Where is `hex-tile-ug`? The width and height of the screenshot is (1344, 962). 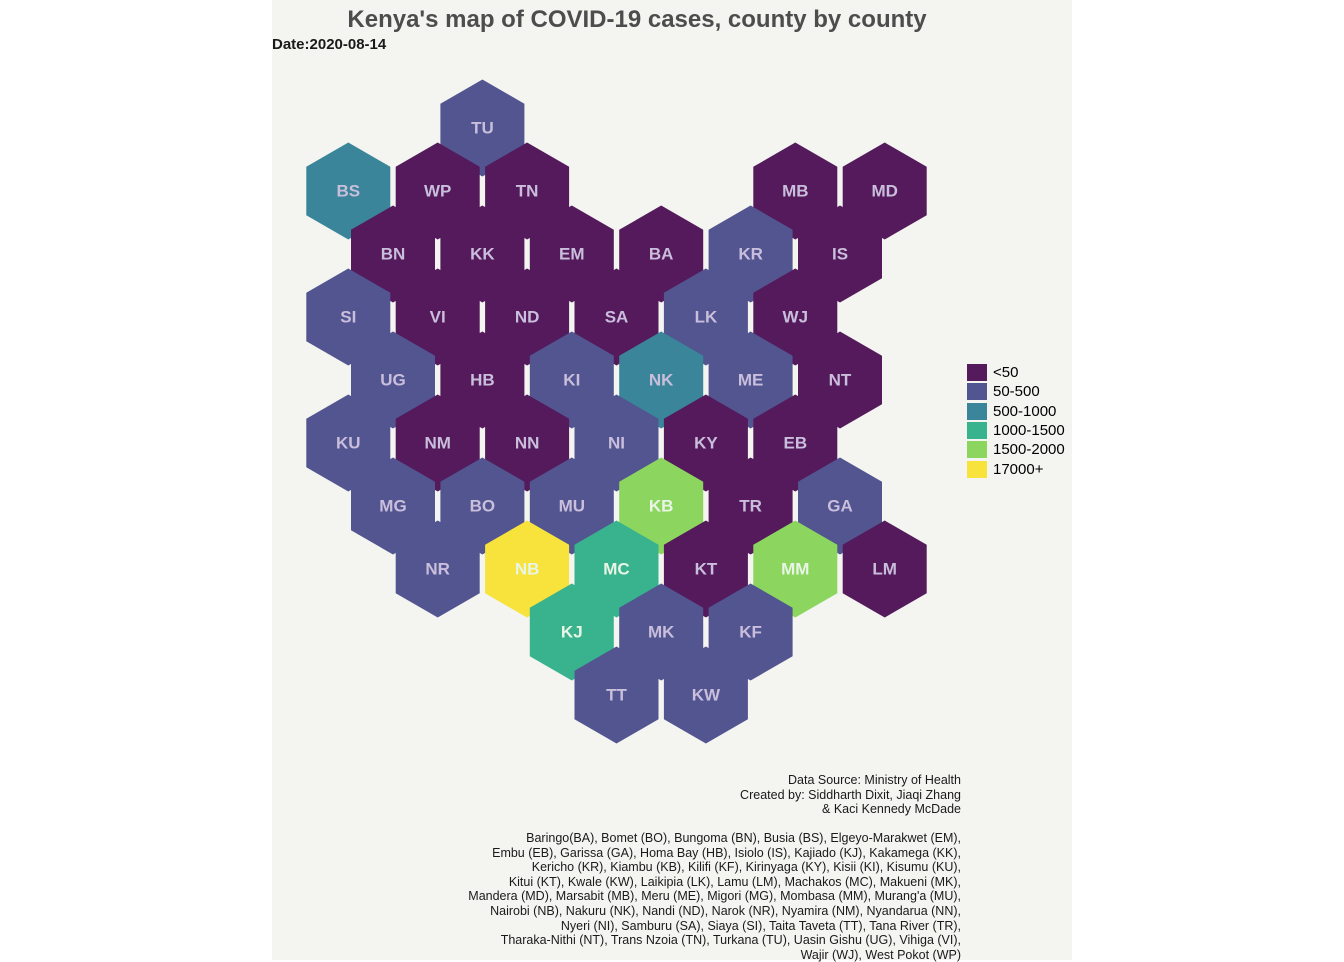 hex-tile-ug is located at coordinates (393, 380).